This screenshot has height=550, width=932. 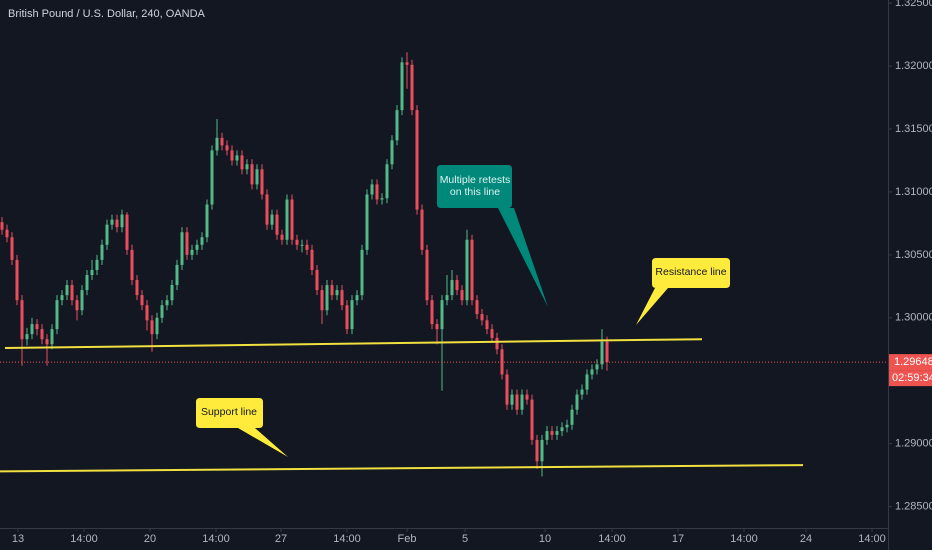 I want to click on y-tick-label: 1.30500, so click(x=913, y=255).